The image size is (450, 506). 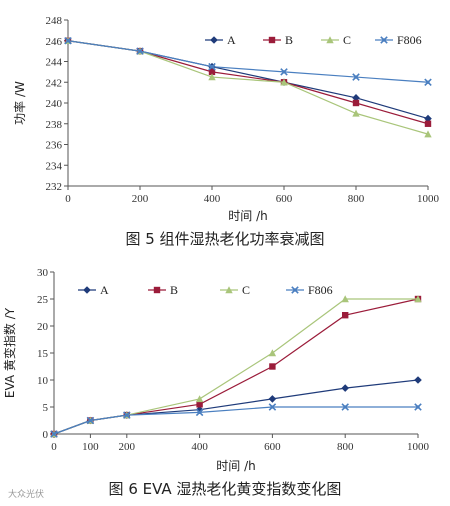 I want to click on x-tick-label: 100, so click(x=90, y=447).